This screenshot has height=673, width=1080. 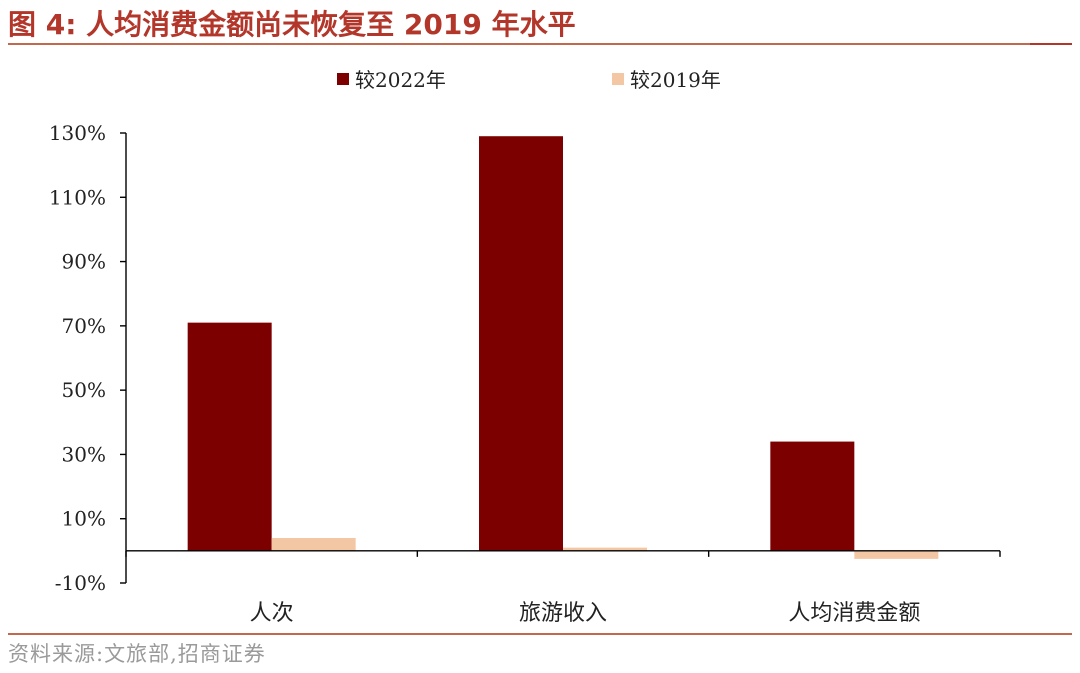 I want to click on legend: 较2022年 较2019年, so click(x=529, y=80).